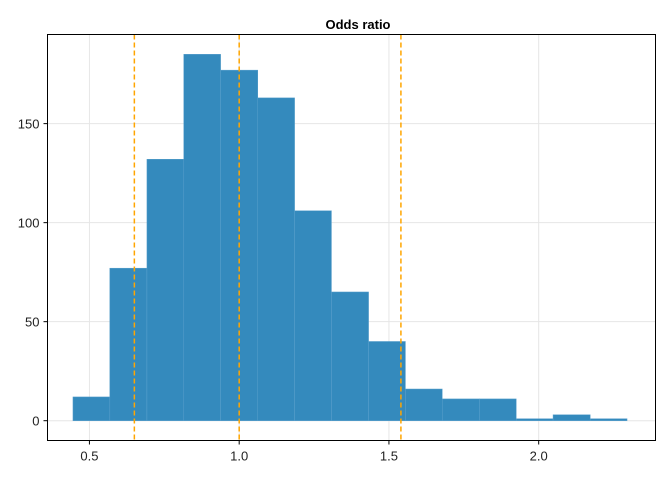 The height and width of the screenshot is (480, 672). Describe the element at coordinates (357, 24) in the screenshot. I see `chart-title: Odds ratio` at that location.